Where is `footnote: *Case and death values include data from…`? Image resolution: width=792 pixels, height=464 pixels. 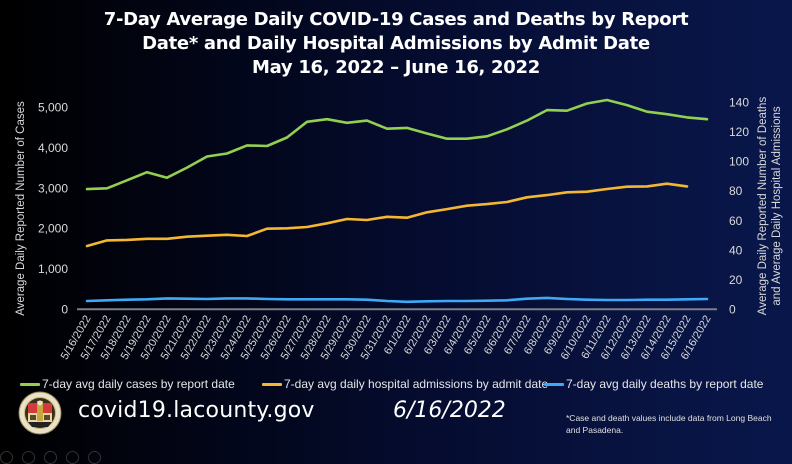
footnote: *Case and death values include data from… is located at coordinates (669, 424).